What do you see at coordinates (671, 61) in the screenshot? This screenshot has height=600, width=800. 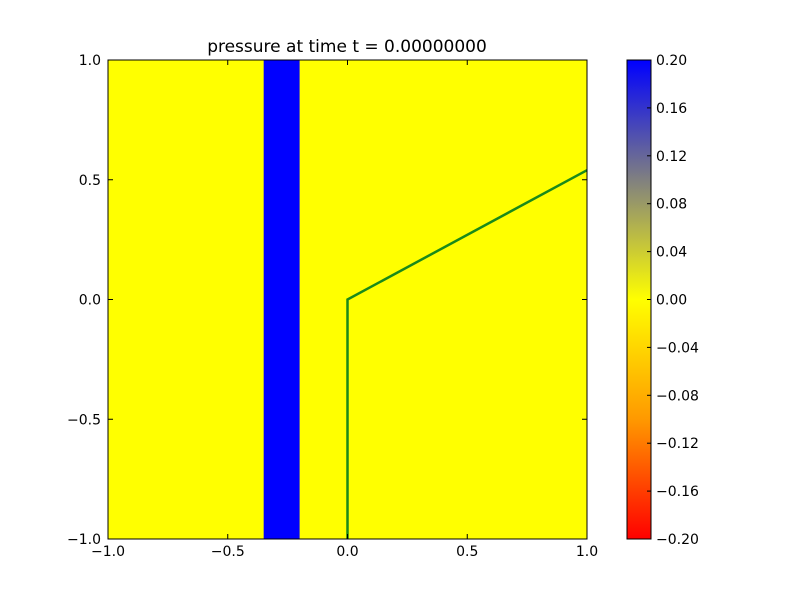 I see `colorbar-tick-label: 0.20` at bounding box center [671, 61].